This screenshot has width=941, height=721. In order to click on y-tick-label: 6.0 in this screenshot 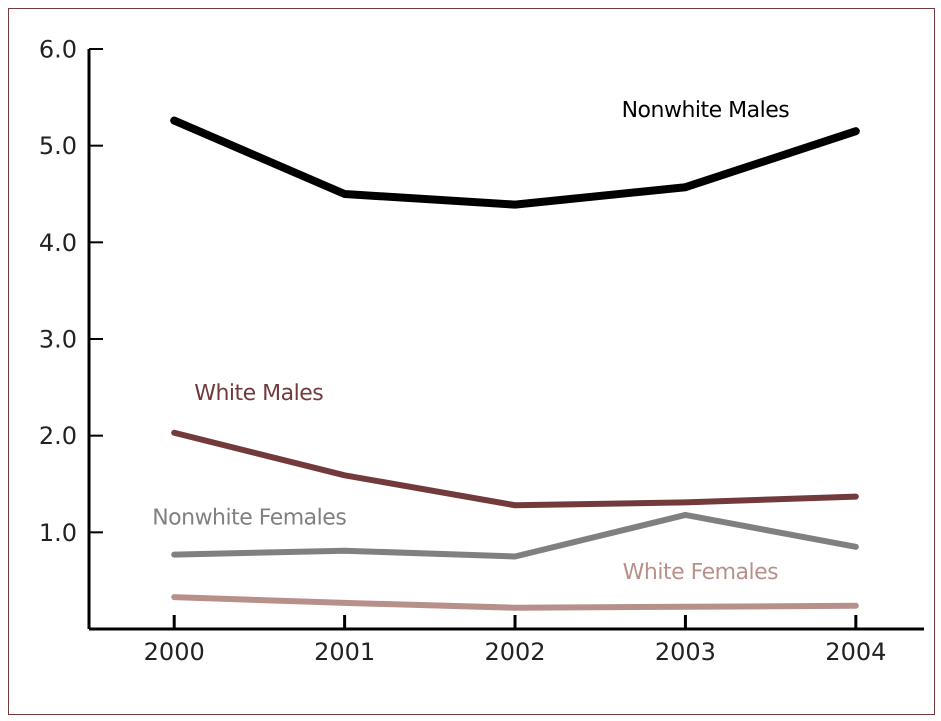, I will do `click(57, 50)`.